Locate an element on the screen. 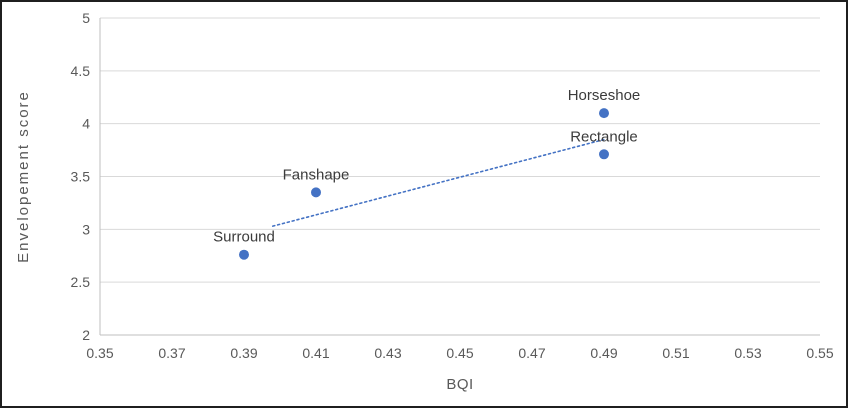 This screenshot has width=848, height=408. x-tick-label: 0.41 is located at coordinates (315, 353).